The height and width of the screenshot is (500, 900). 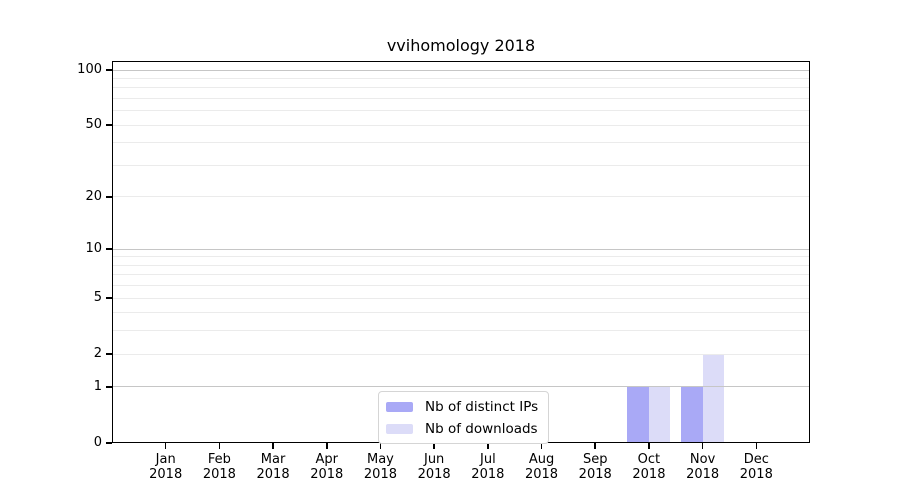 What do you see at coordinates (380, 459) in the screenshot?
I see `x-axis-month: May` at bounding box center [380, 459].